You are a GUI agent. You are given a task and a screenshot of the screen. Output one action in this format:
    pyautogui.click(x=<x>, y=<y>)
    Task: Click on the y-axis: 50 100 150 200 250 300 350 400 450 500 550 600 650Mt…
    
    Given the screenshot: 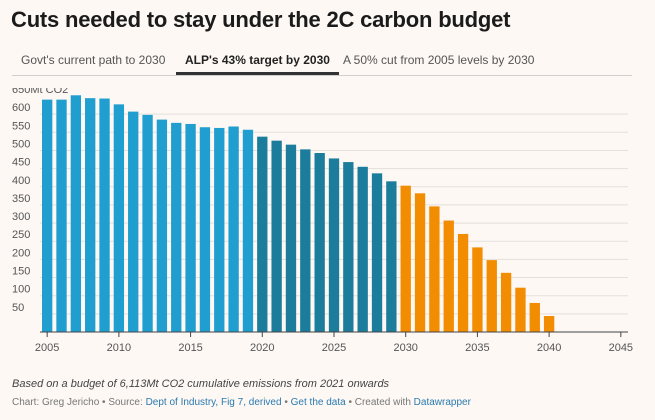 What is the action you would take?
    pyautogui.click(x=40, y=201)
    